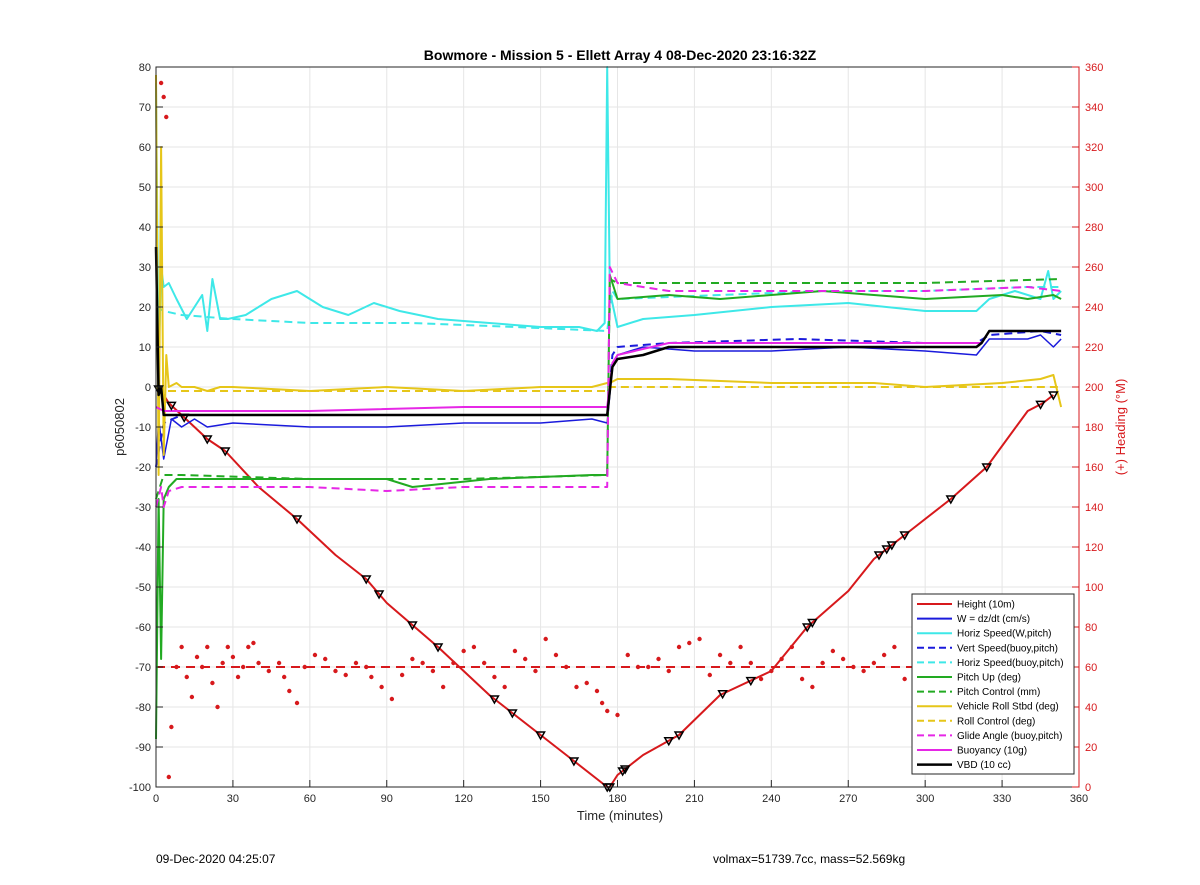  I want to click on x-tick-label: 30, so click(233, 799).